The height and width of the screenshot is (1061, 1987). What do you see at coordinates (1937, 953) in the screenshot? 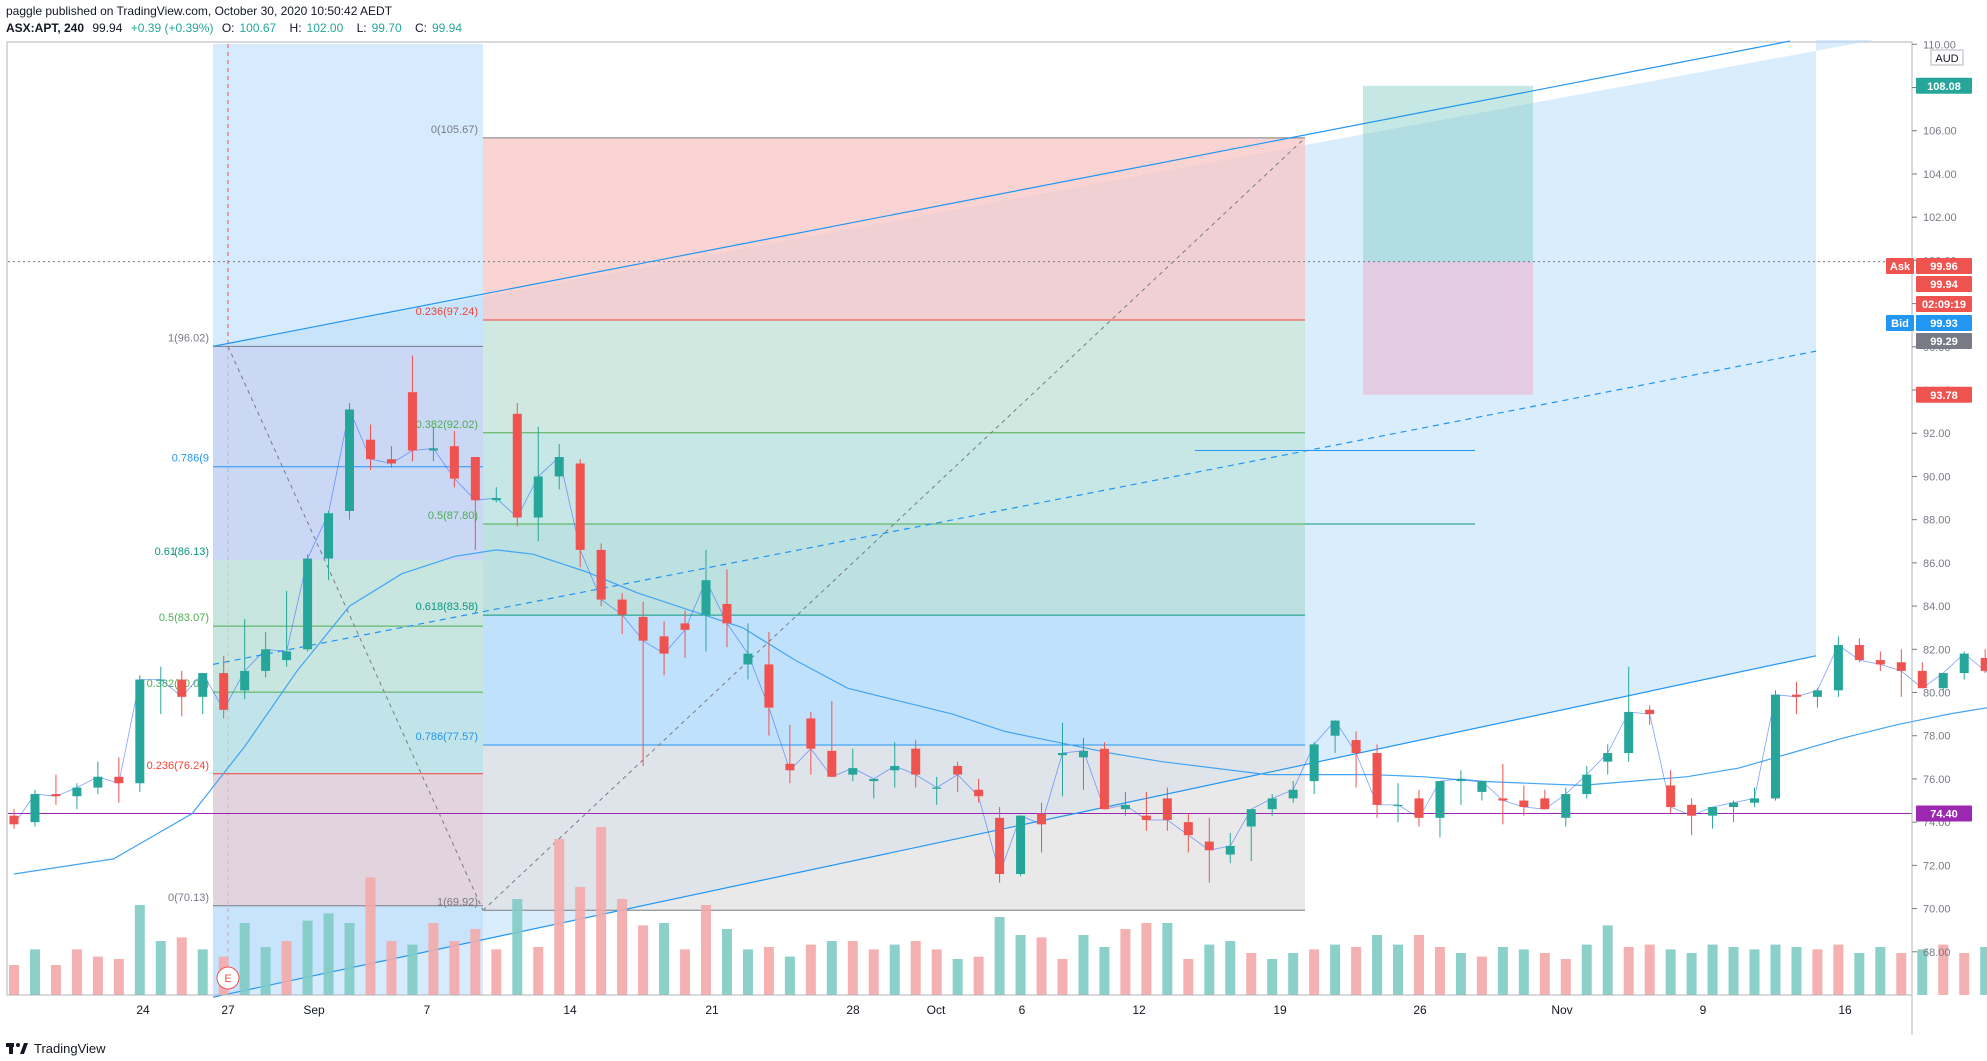
I see `y-tick-label-0: 68.00` at bounding box center [1937, 953].